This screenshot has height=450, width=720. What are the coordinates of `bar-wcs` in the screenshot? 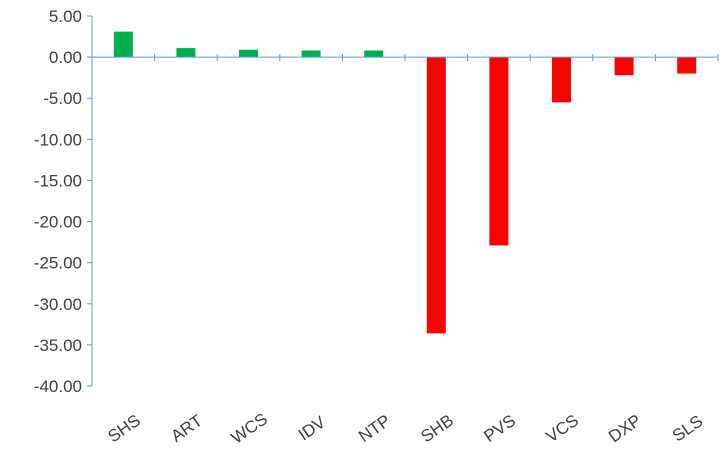 It's located at (248, 53).